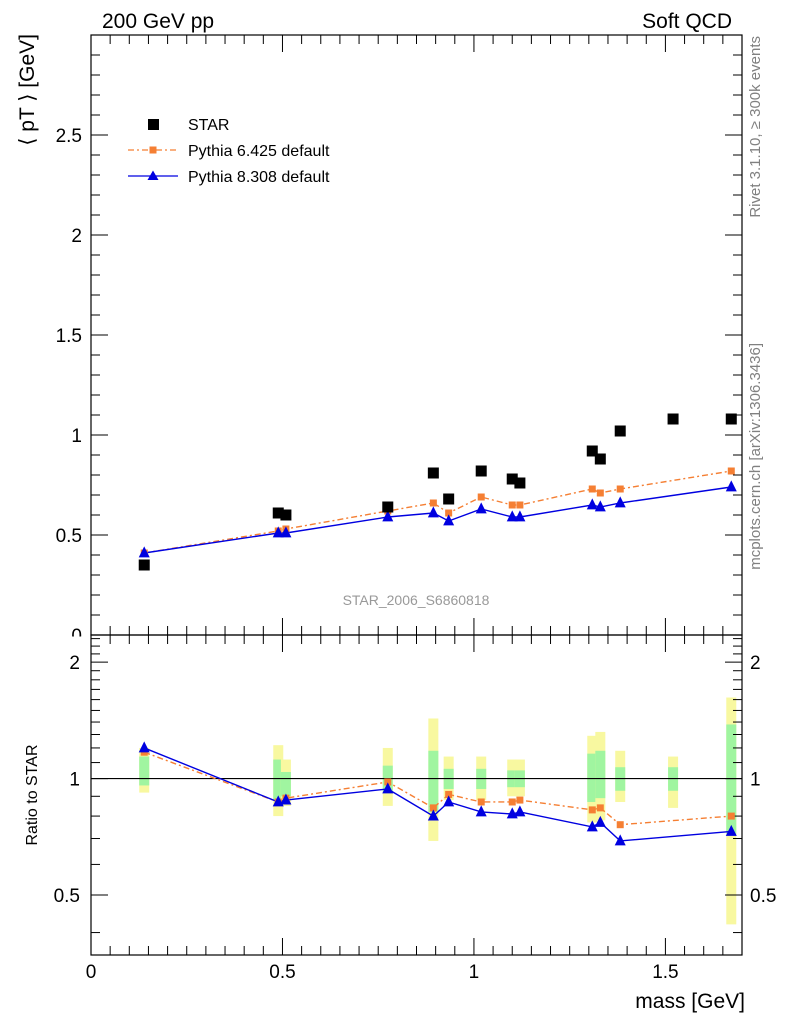  Describe the element at coordinates (665, 972) in the screenshot. I see `x-tick-label: 1.5` at that location.